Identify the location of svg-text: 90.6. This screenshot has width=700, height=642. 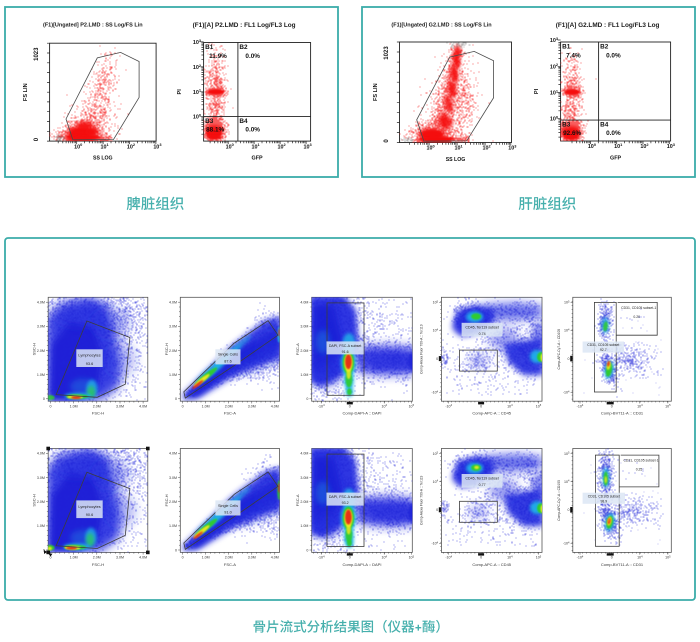
(89, 515).